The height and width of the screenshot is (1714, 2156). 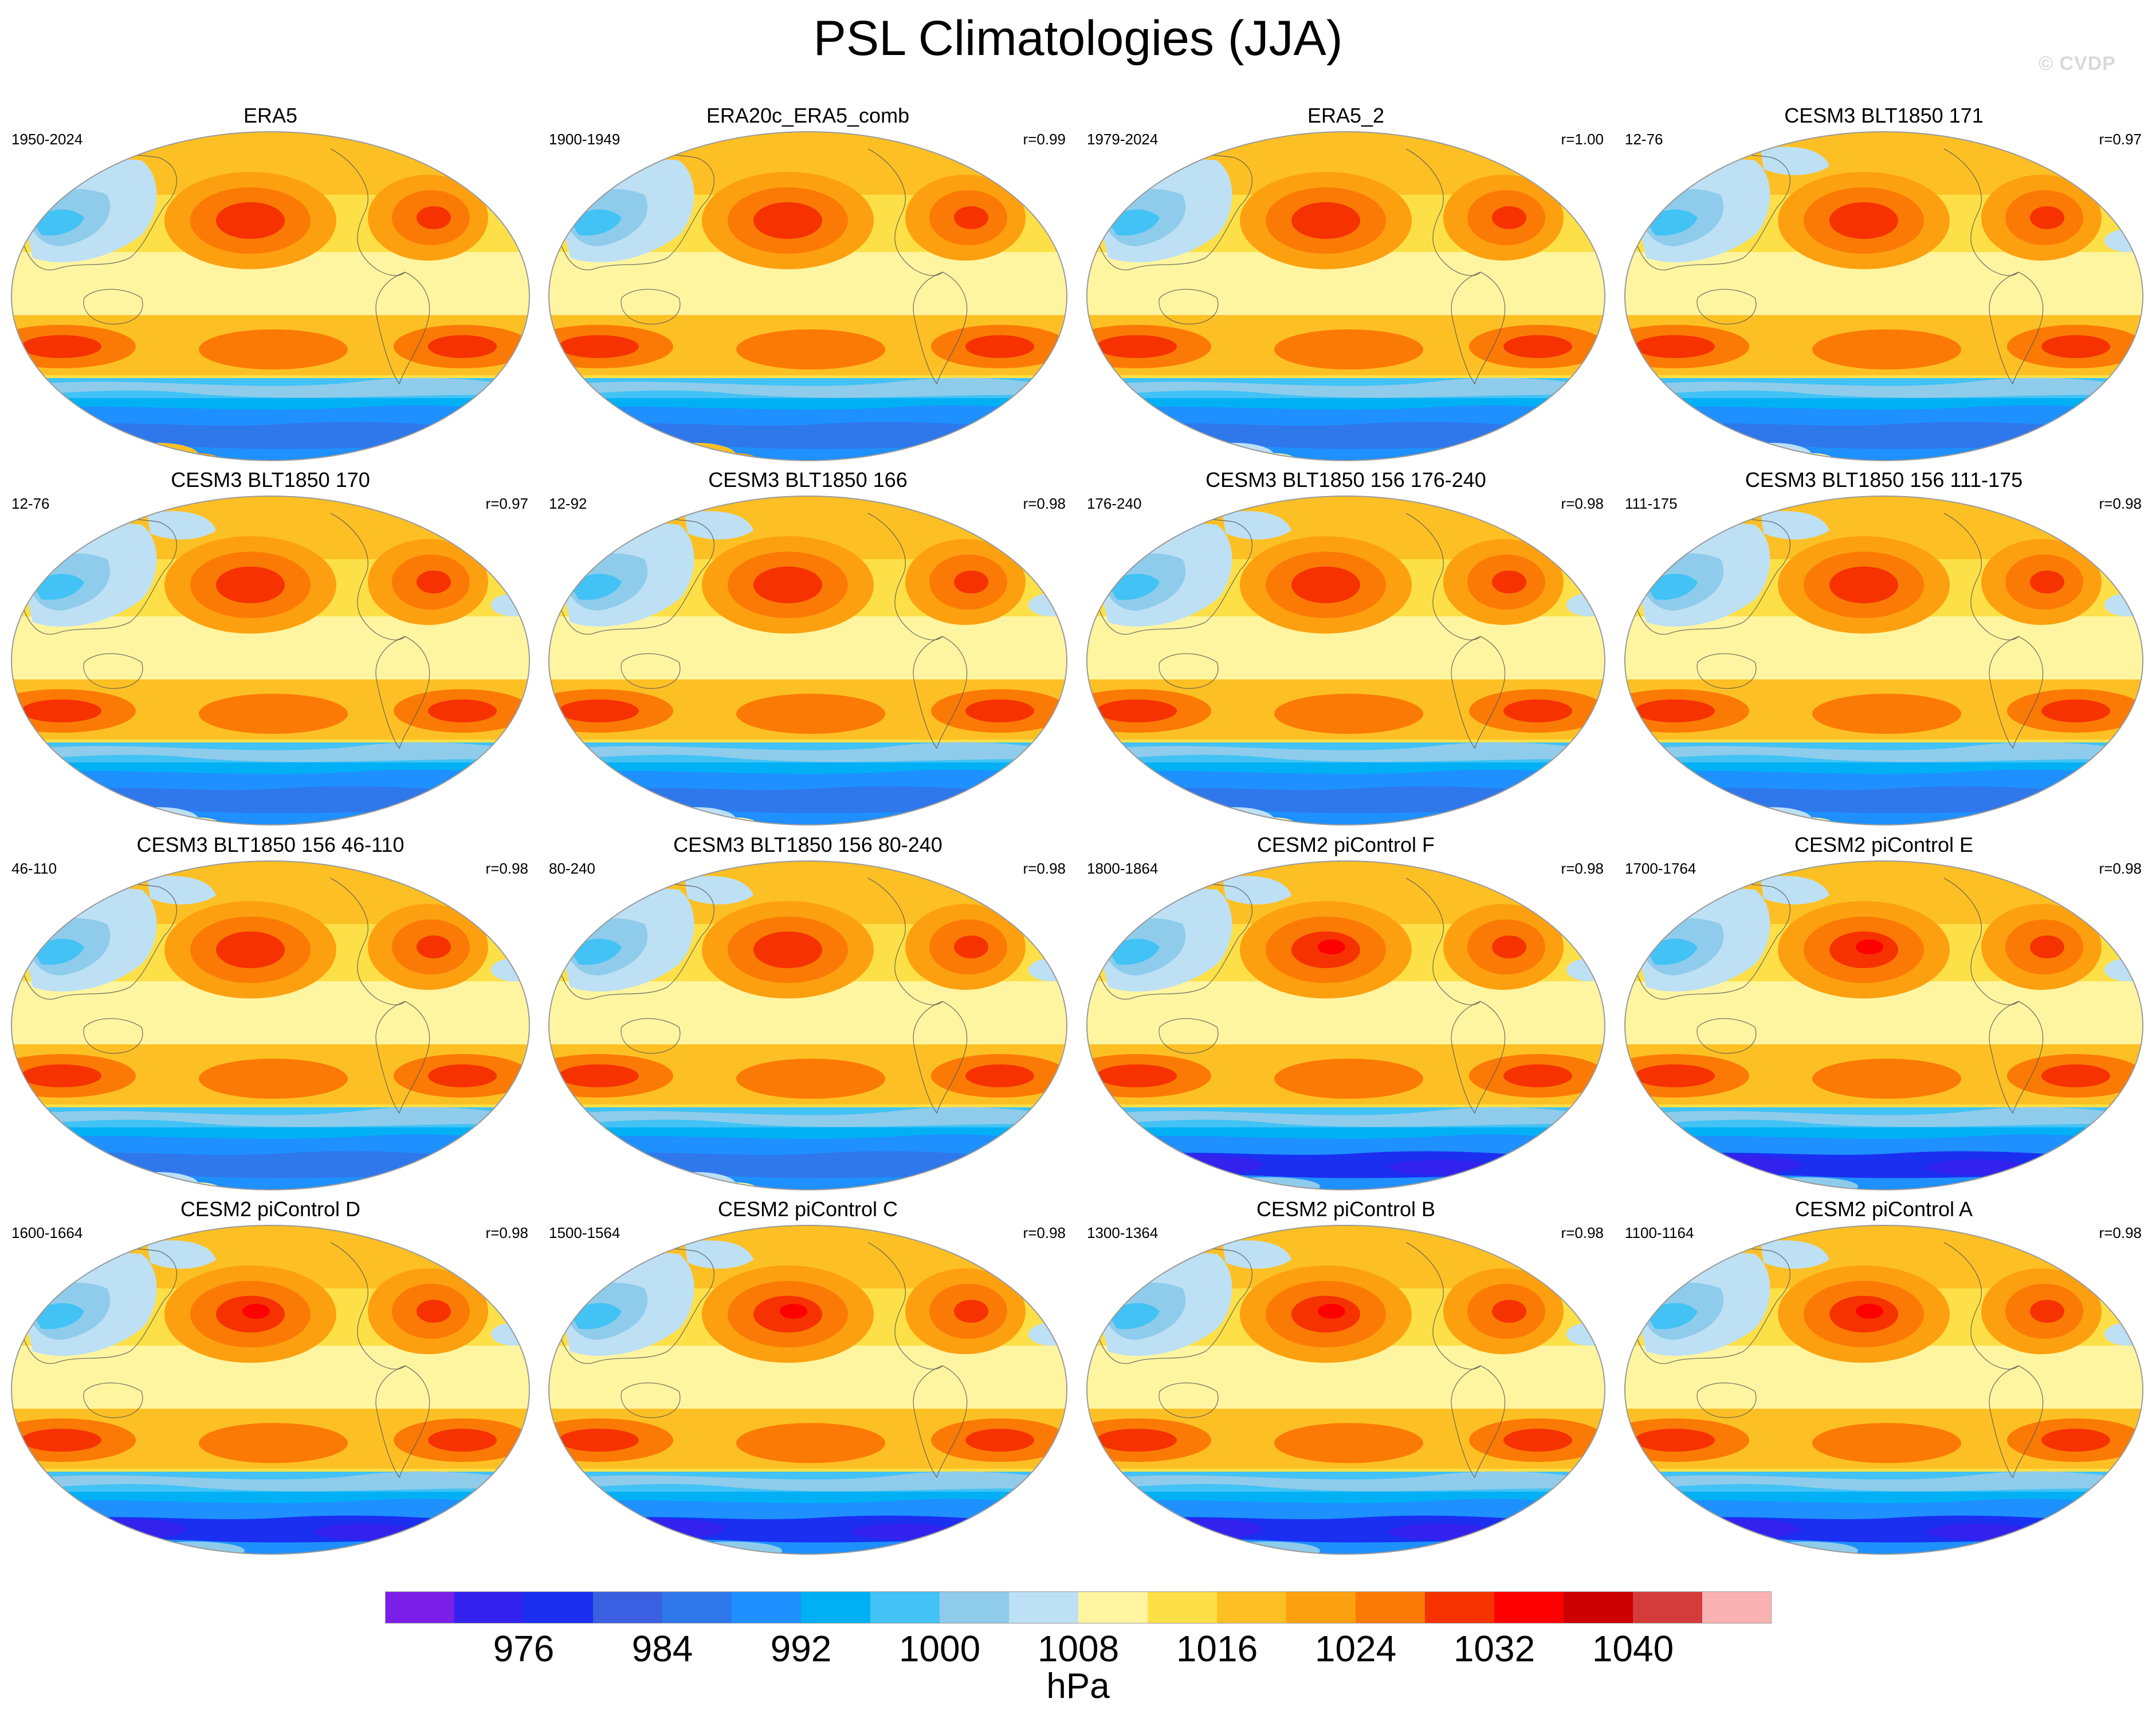 I want to click on panel-title: CESM3 BLT1850 156 111-175, so click(x=1884, y=480).